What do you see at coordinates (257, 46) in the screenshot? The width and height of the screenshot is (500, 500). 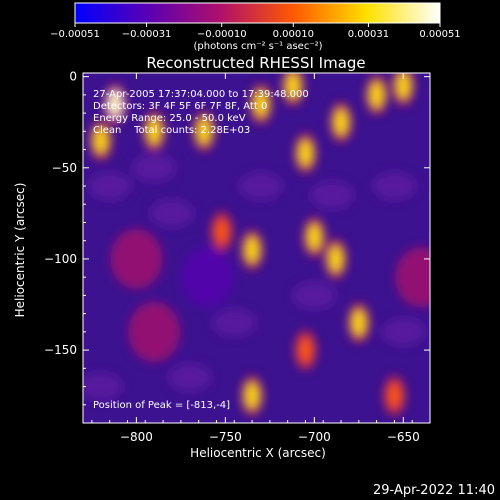 I see `colorbar-unit-label: (photons cm⁻² s⁻¹ asec⁻²)` at bounding box center [257, 46].